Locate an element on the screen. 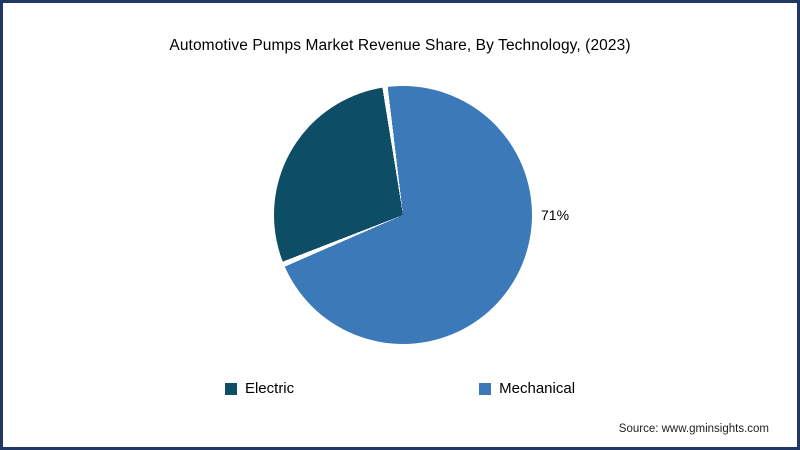  source-attribution: Source: www.gminsights.com is located at coordinates (693, 429).